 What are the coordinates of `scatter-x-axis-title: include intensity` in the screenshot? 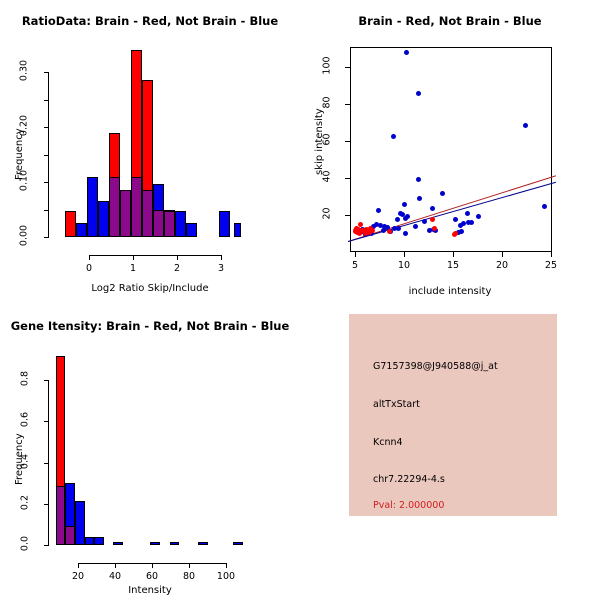 It's located at (450, 291).